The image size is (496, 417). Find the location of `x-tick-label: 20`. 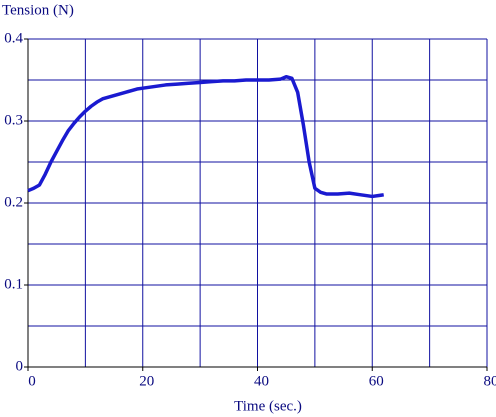

x-tick-label: 20 is located at coordinates (146, 381).